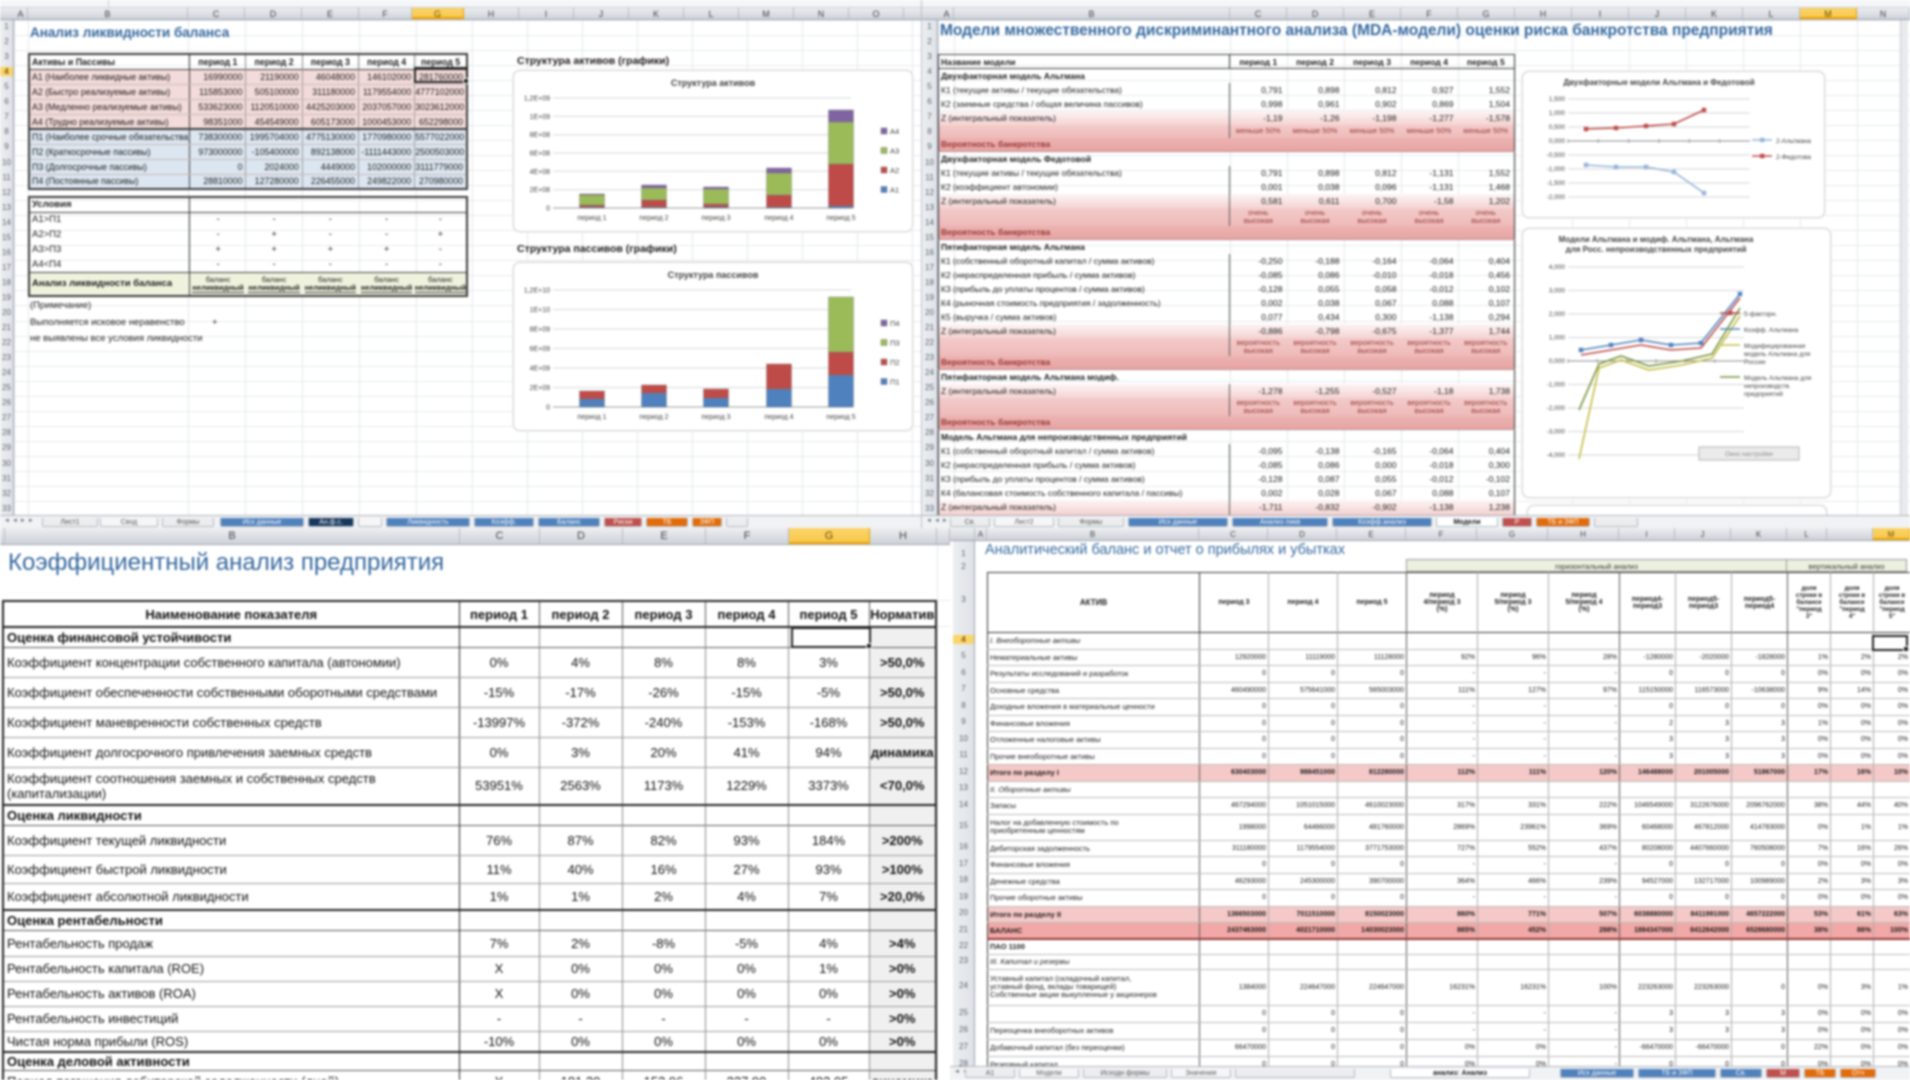  What do you see at coordinates (540, 330) in the screenshot?
I see `svg-text: 8E+09` at bounding box center [540, 330].